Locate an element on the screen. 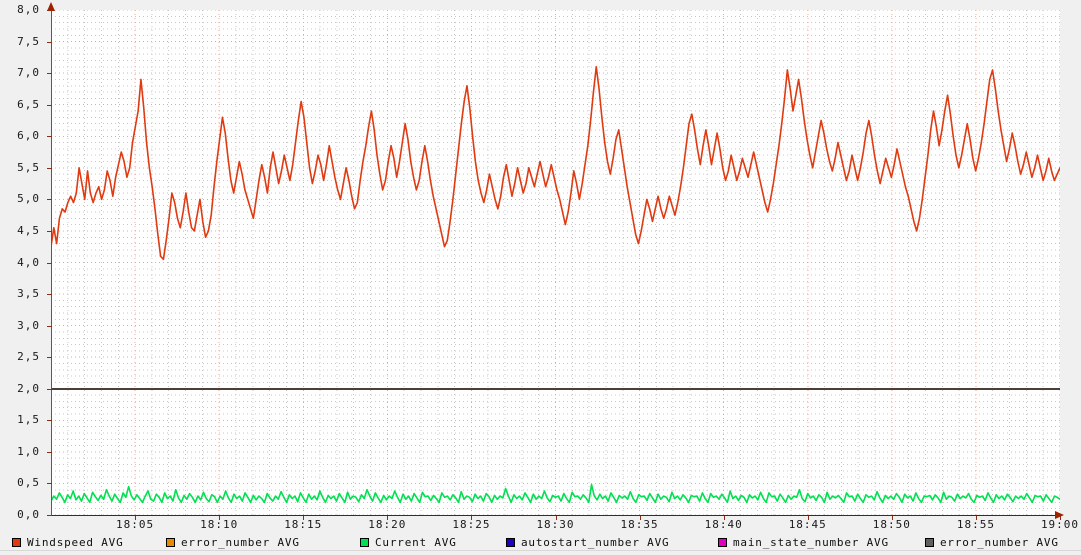  y-axis-tick-label: 7,5 is located at coordinates (28, 41).